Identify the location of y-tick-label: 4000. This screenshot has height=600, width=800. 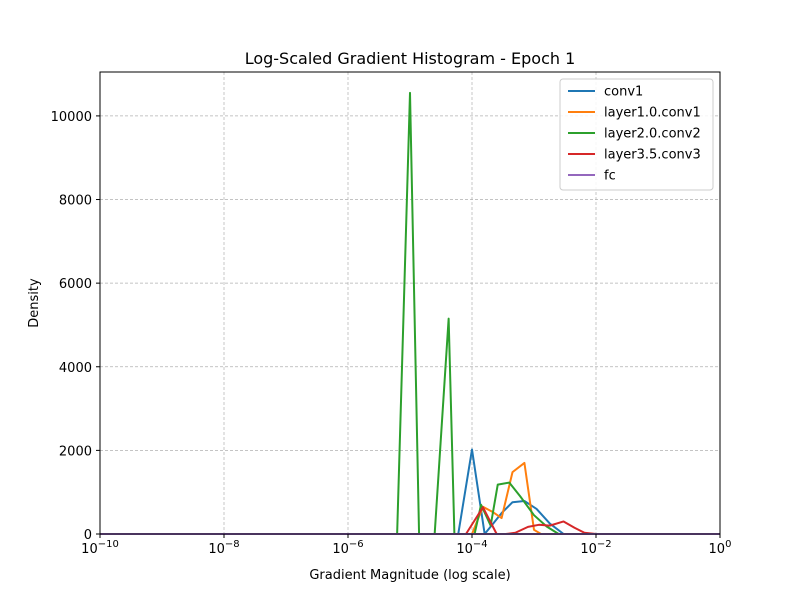
(75, 368).